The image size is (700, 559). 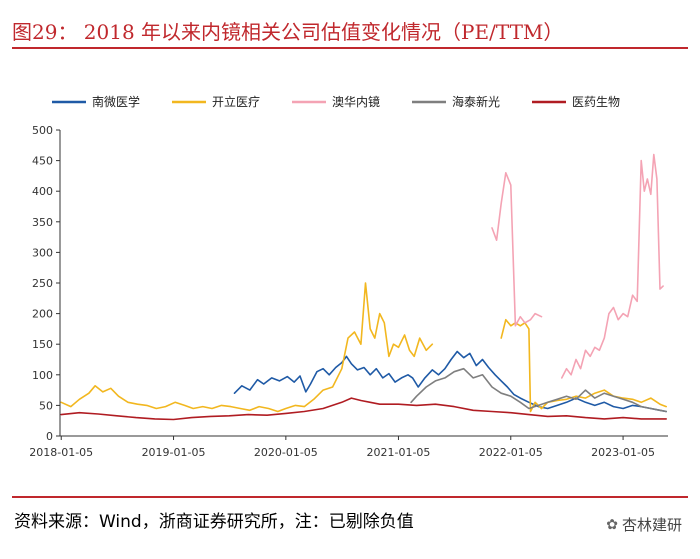 I want to click on legend-label-南微医学: 南微医学, so click(x=116, y=101).